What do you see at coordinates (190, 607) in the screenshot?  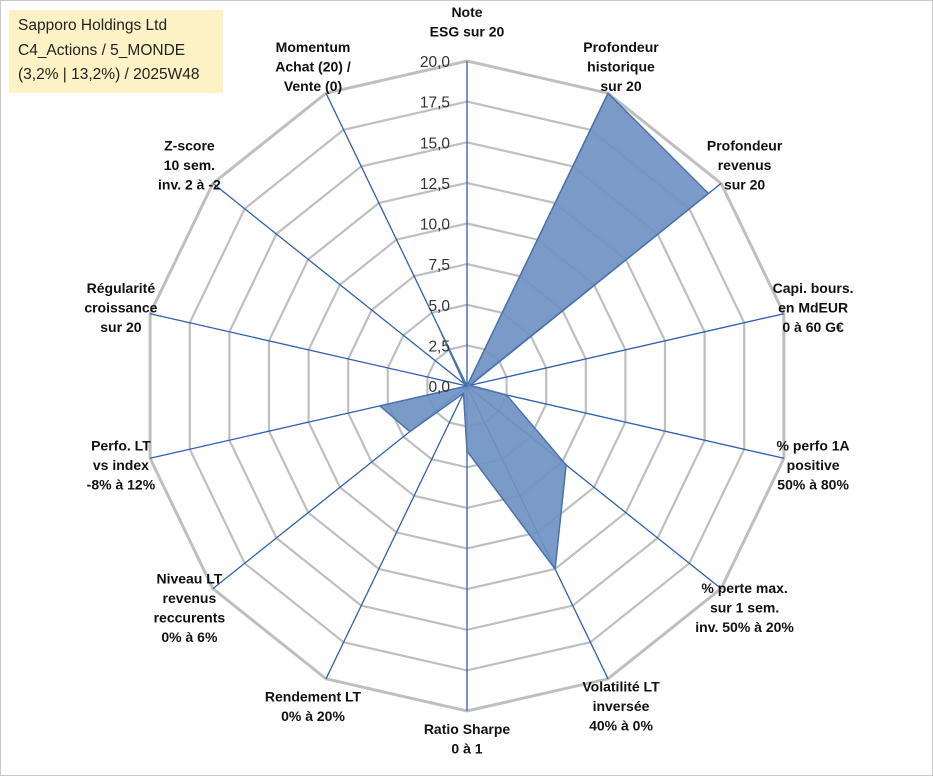 I see `axis-label: Niveau LT revenus reccurents 0% à 6%` at bounding box center [190, 607].